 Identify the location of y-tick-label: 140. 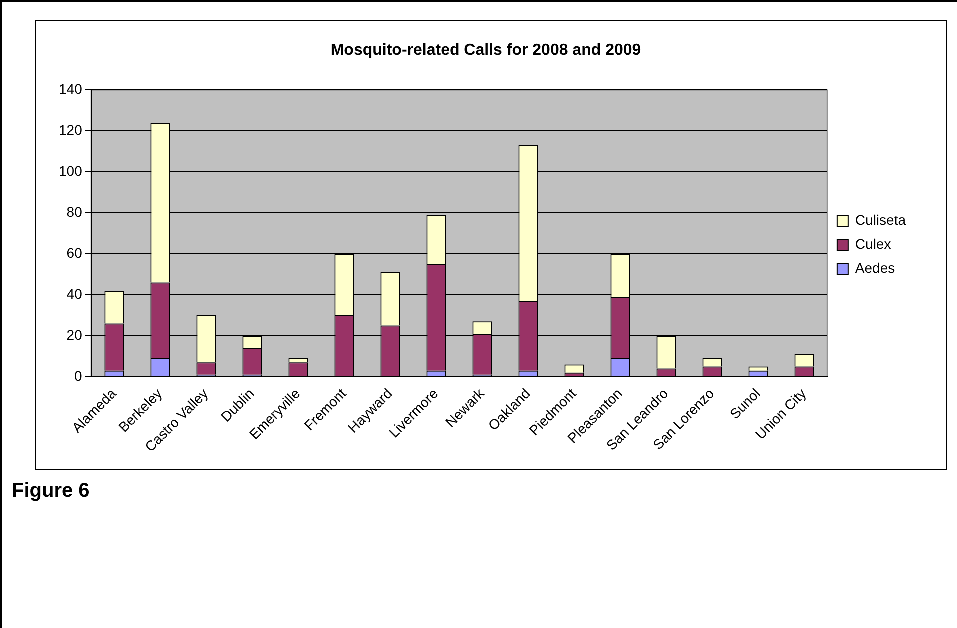
(71, 89).